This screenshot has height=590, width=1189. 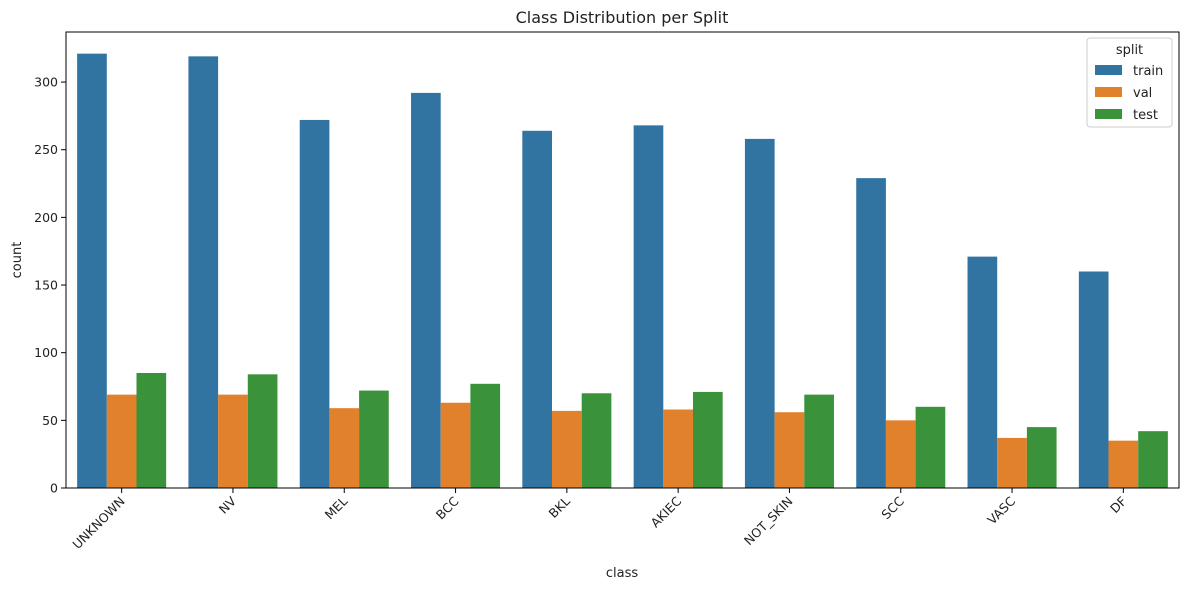 I want to click on legend-box, so click(x=1129, y=82).